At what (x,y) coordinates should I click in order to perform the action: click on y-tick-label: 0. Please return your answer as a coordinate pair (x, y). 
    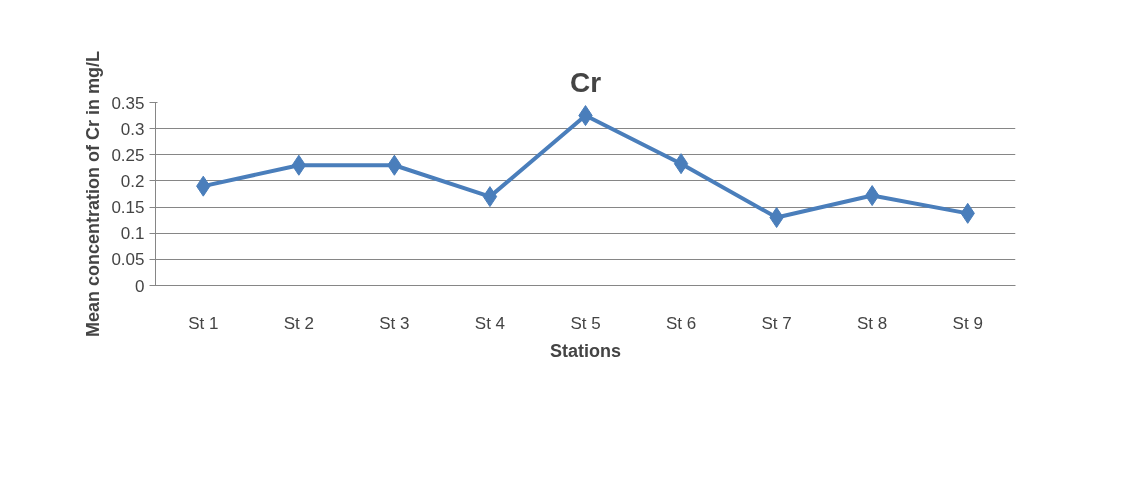
    Looking at the image, I should click on (140, 286).